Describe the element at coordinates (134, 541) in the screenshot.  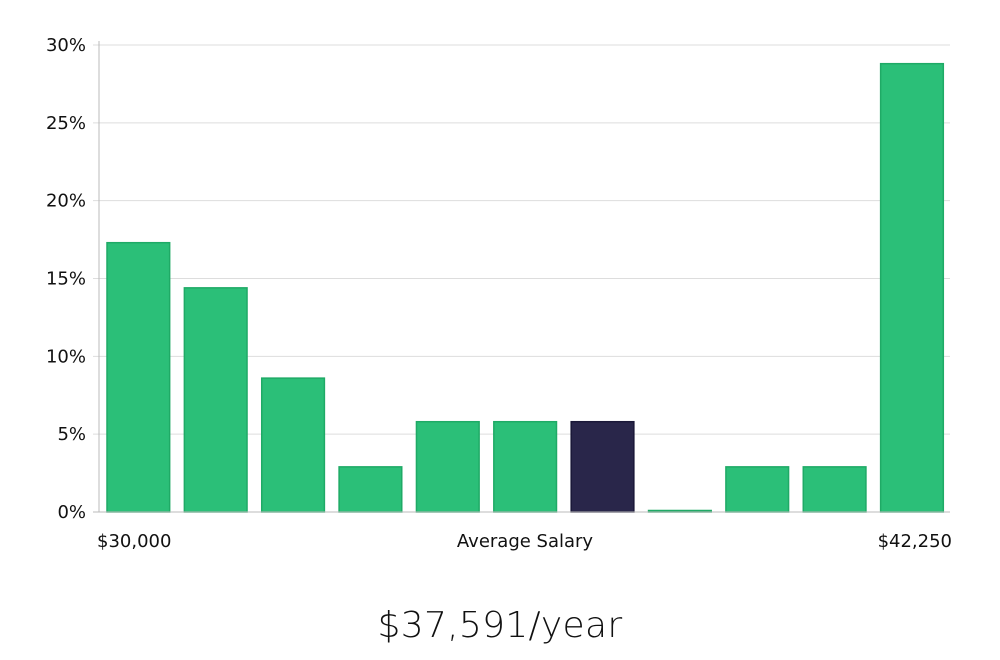
I see `x-axis-min-label: $30,000` at that location.